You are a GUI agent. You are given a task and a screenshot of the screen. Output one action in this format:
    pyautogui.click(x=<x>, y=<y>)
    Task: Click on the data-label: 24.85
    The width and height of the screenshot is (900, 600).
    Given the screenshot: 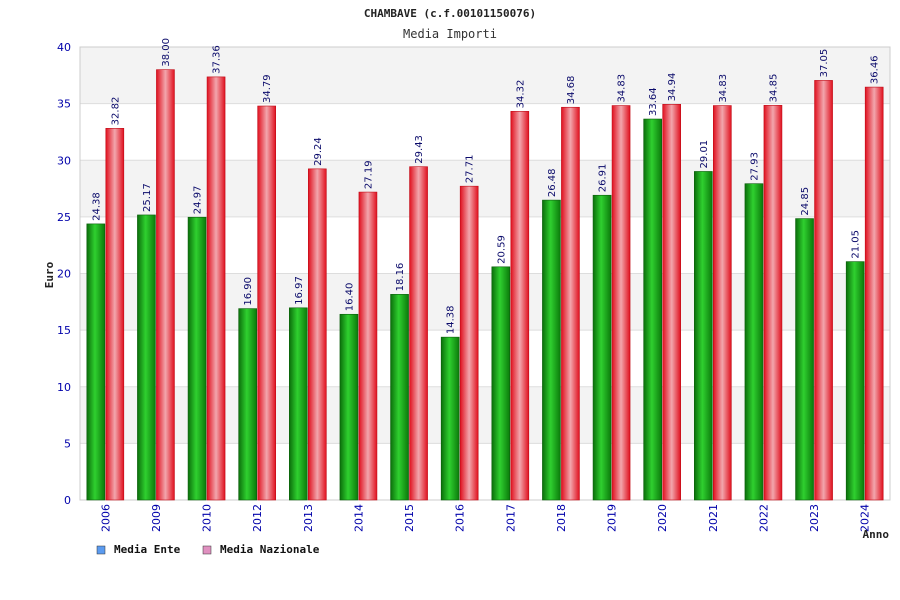 What is the action you would take?
    pyautogui.click(x=805, y=201)
    